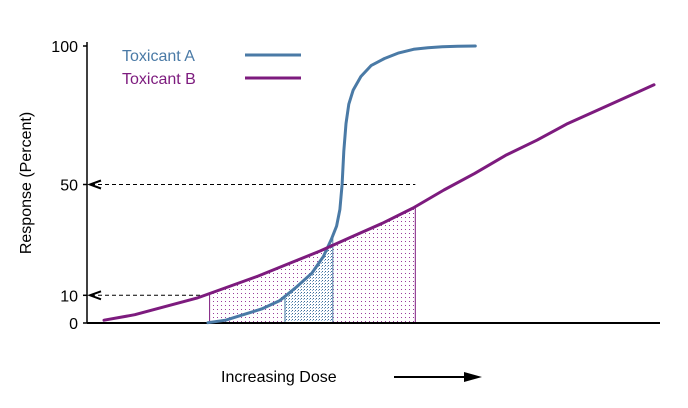 The width and height of the screenshot is (688, 408). Describe the element at coordinates (159, 79) in the screenshot. I see `legend-label-toxicant-b: Toxicant B` at that location.